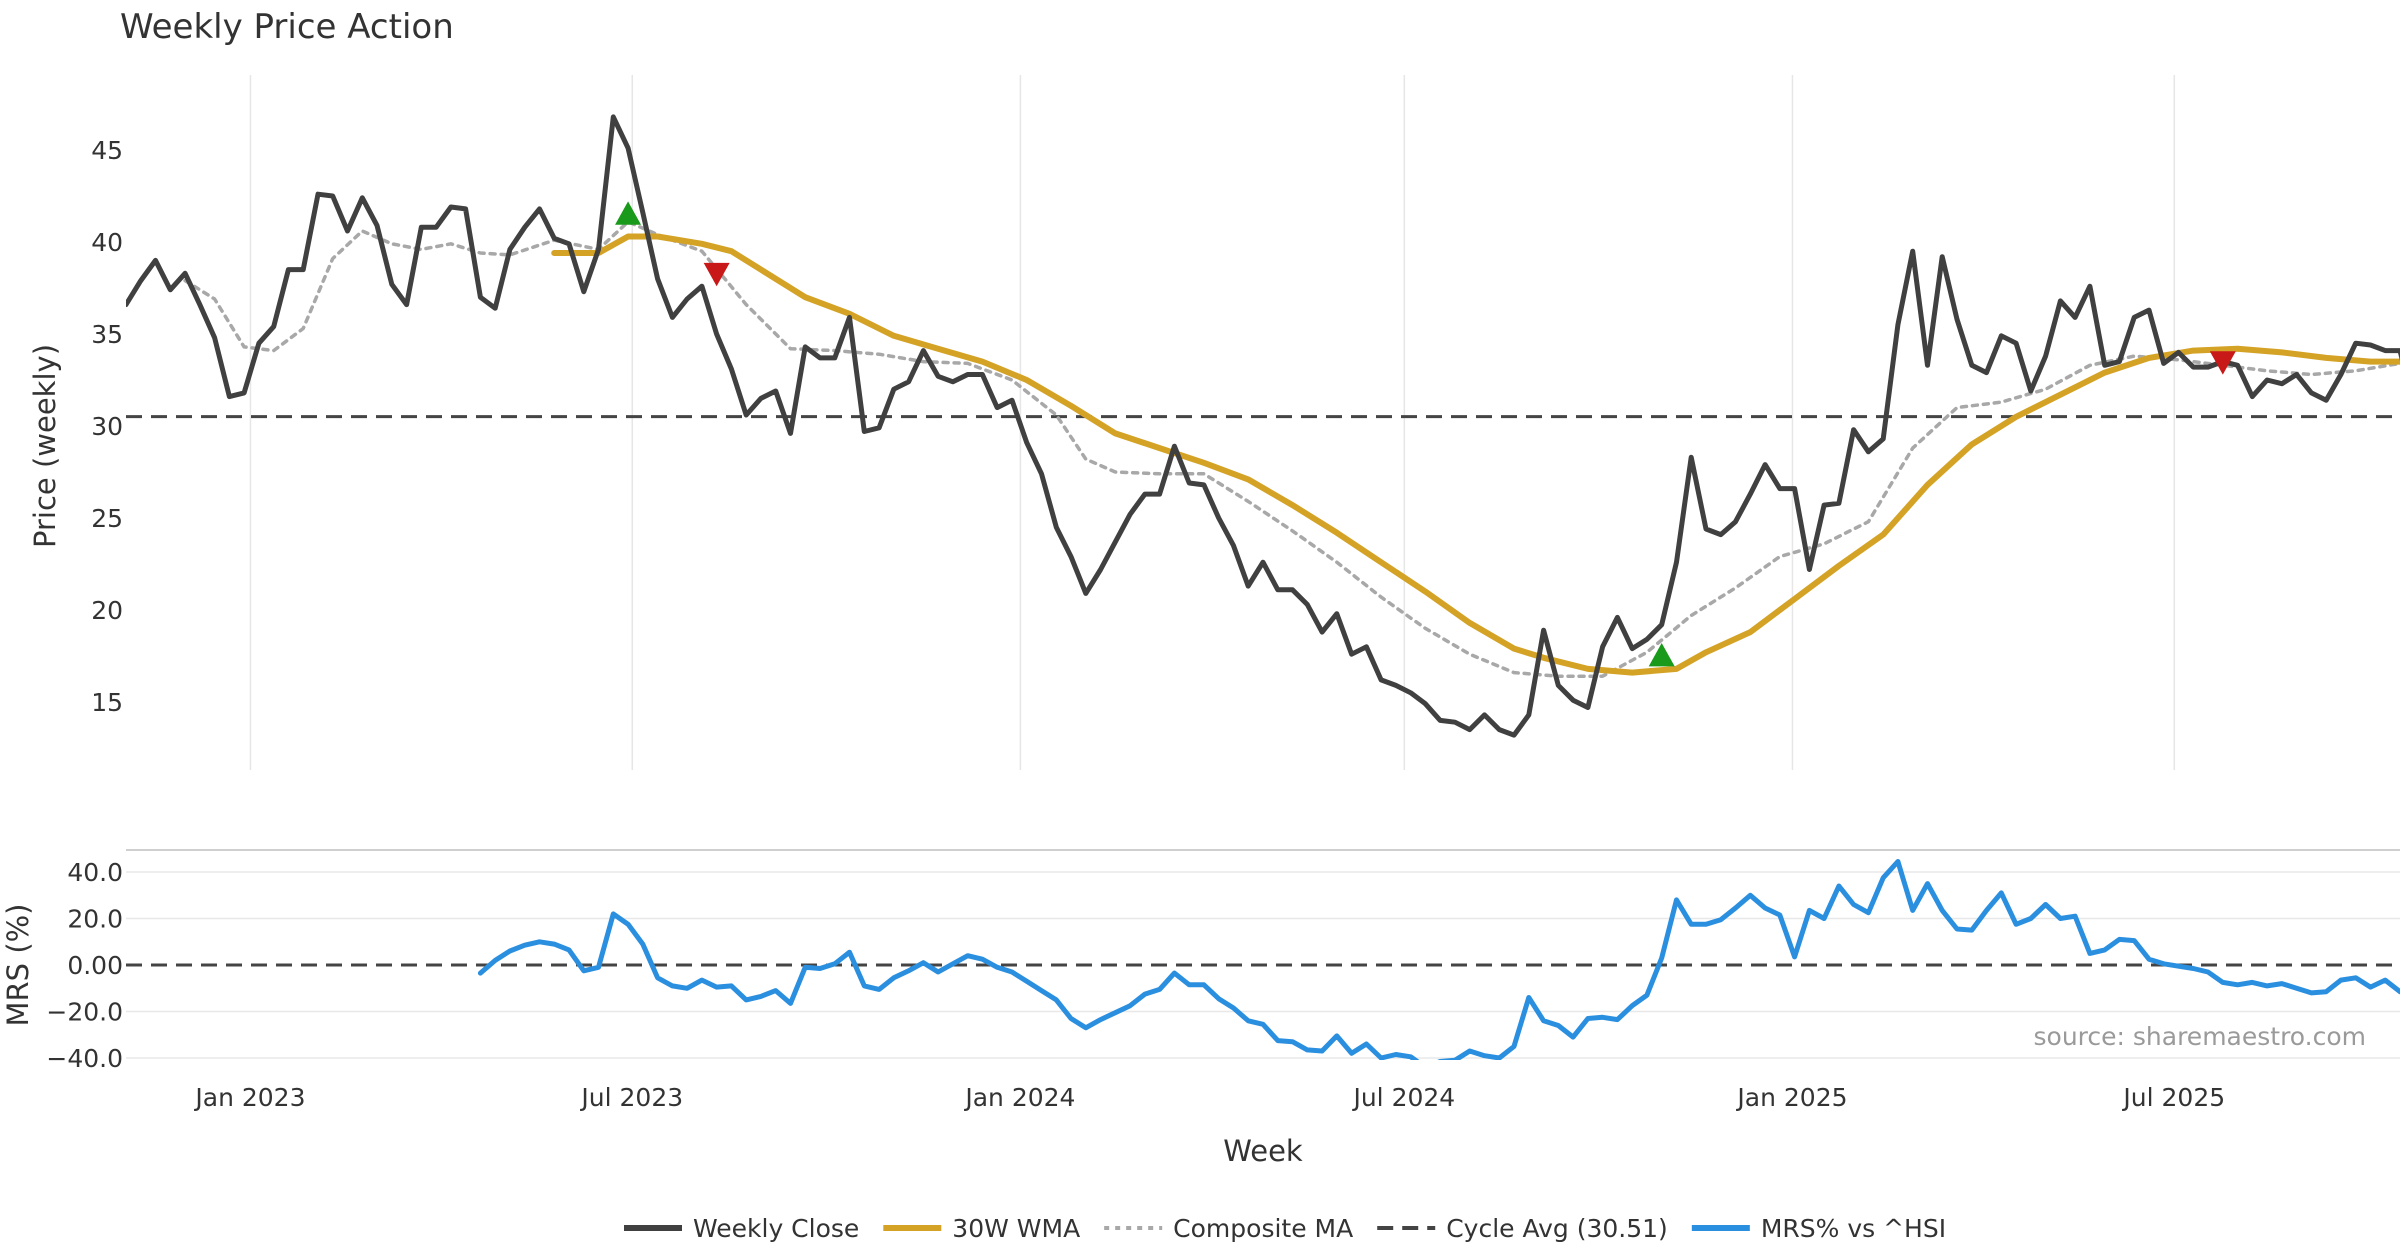 The width and height of the screenshot is (2400, 1260). Describe the element at coordinates (1263, 1151) in the screenshot. I see `x-axis-title: Week` at that location.